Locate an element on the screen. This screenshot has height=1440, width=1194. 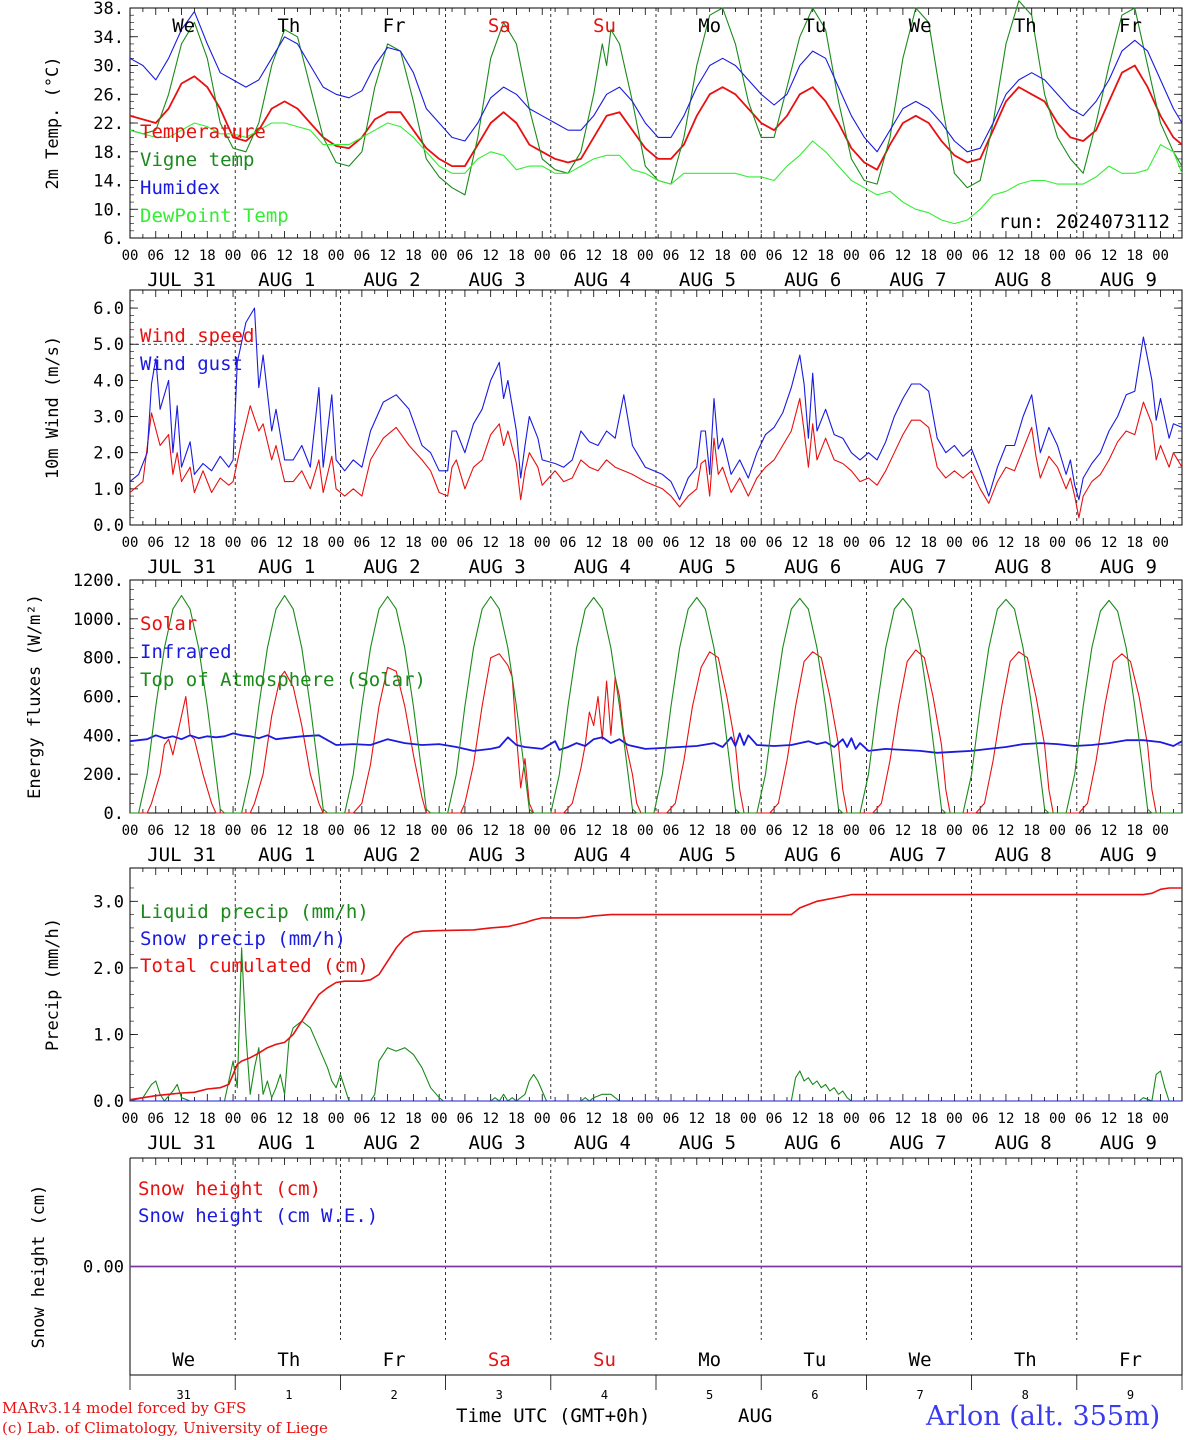
y-tick-label: 400. is located at coordinates (103, 736).